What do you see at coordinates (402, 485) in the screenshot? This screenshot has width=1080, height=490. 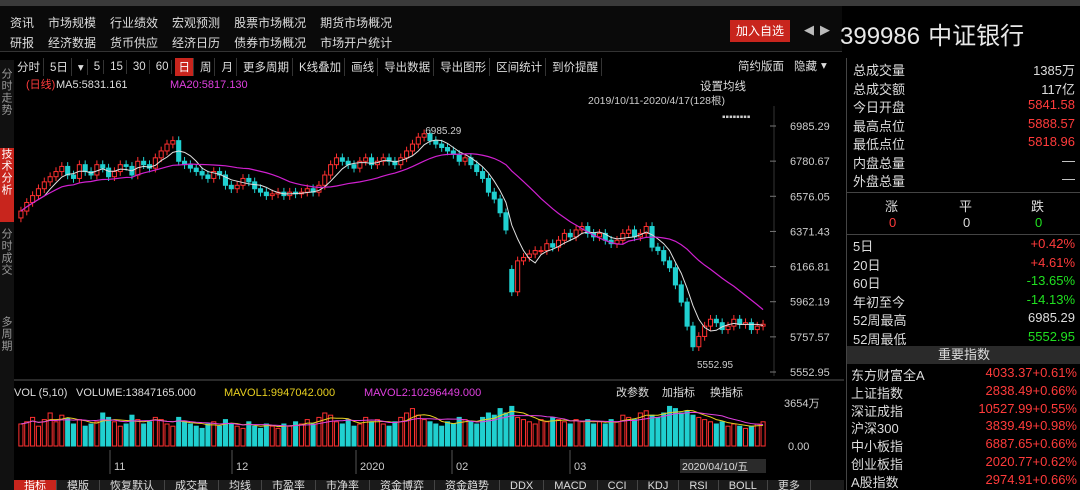 I see `bottom-tab: 资金博弈` at bounding box center [402, 485].